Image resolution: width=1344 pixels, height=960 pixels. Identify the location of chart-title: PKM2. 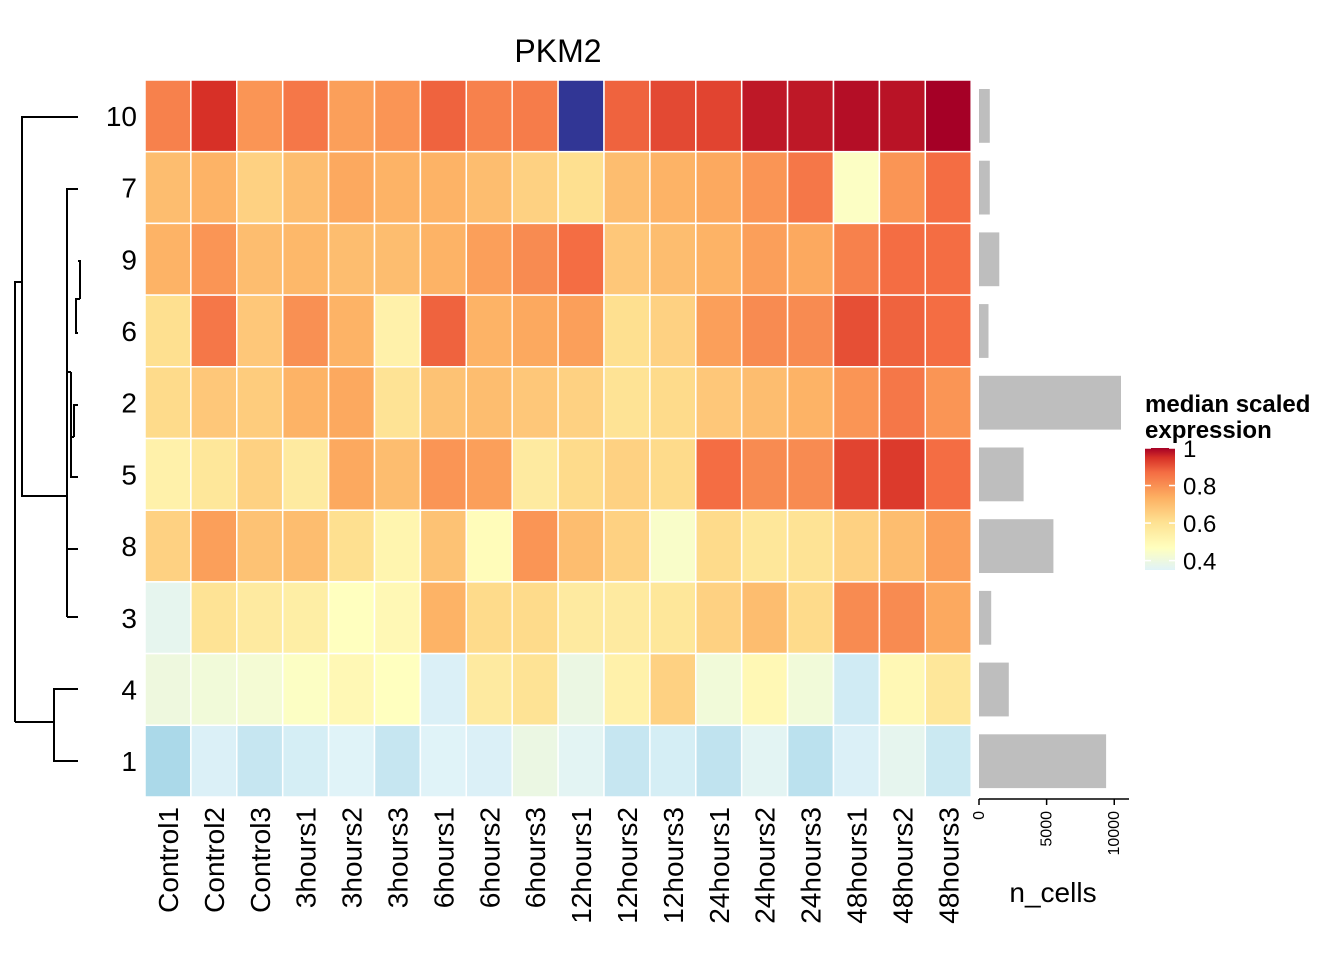
(557, 51).